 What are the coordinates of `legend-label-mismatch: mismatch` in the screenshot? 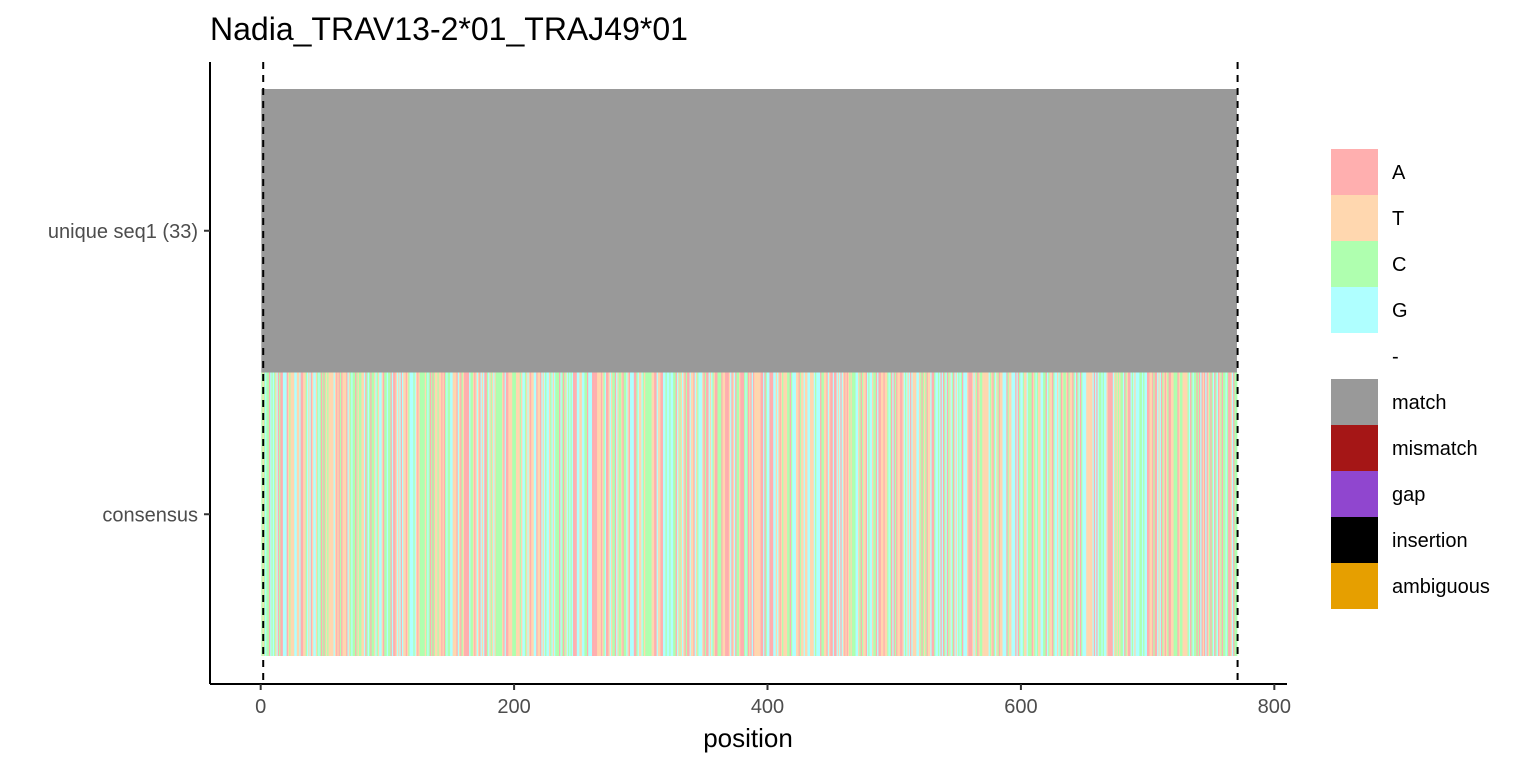 It's located at (1435, 449).